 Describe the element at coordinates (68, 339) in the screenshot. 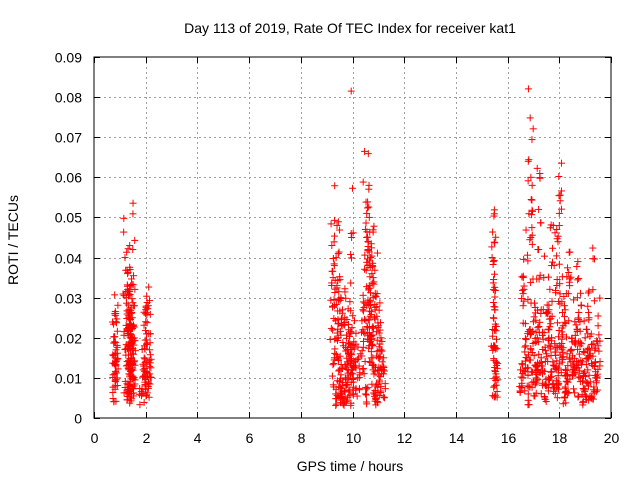

I see `y-tick-label: 0.02` at that location.